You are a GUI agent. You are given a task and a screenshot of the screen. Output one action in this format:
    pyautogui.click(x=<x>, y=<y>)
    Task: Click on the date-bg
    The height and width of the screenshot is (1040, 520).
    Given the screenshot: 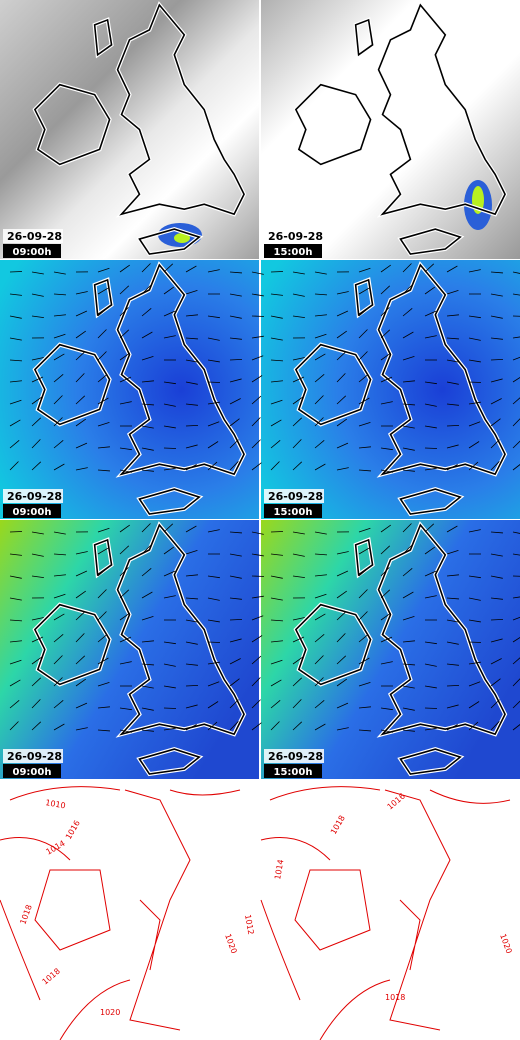 What is the action you would take?
    pyautogui.click(x=33, y=756)
    